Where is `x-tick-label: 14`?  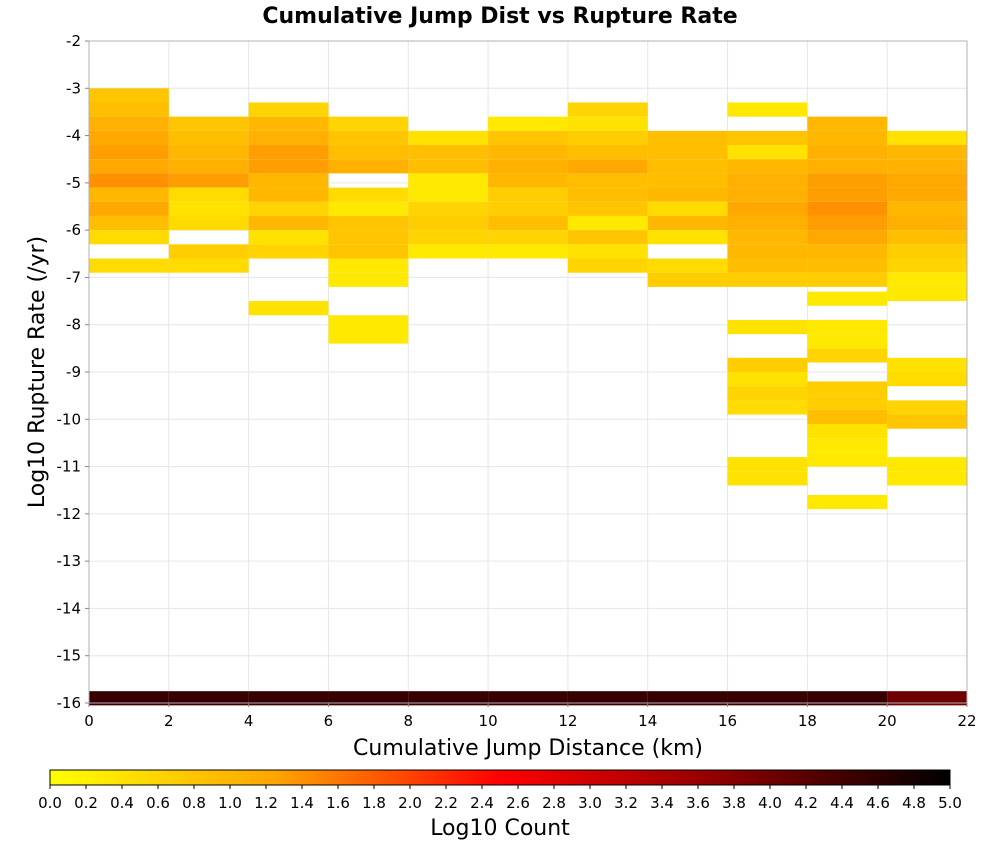 x-tick-label: 14 is located at coordinates (647, 721).